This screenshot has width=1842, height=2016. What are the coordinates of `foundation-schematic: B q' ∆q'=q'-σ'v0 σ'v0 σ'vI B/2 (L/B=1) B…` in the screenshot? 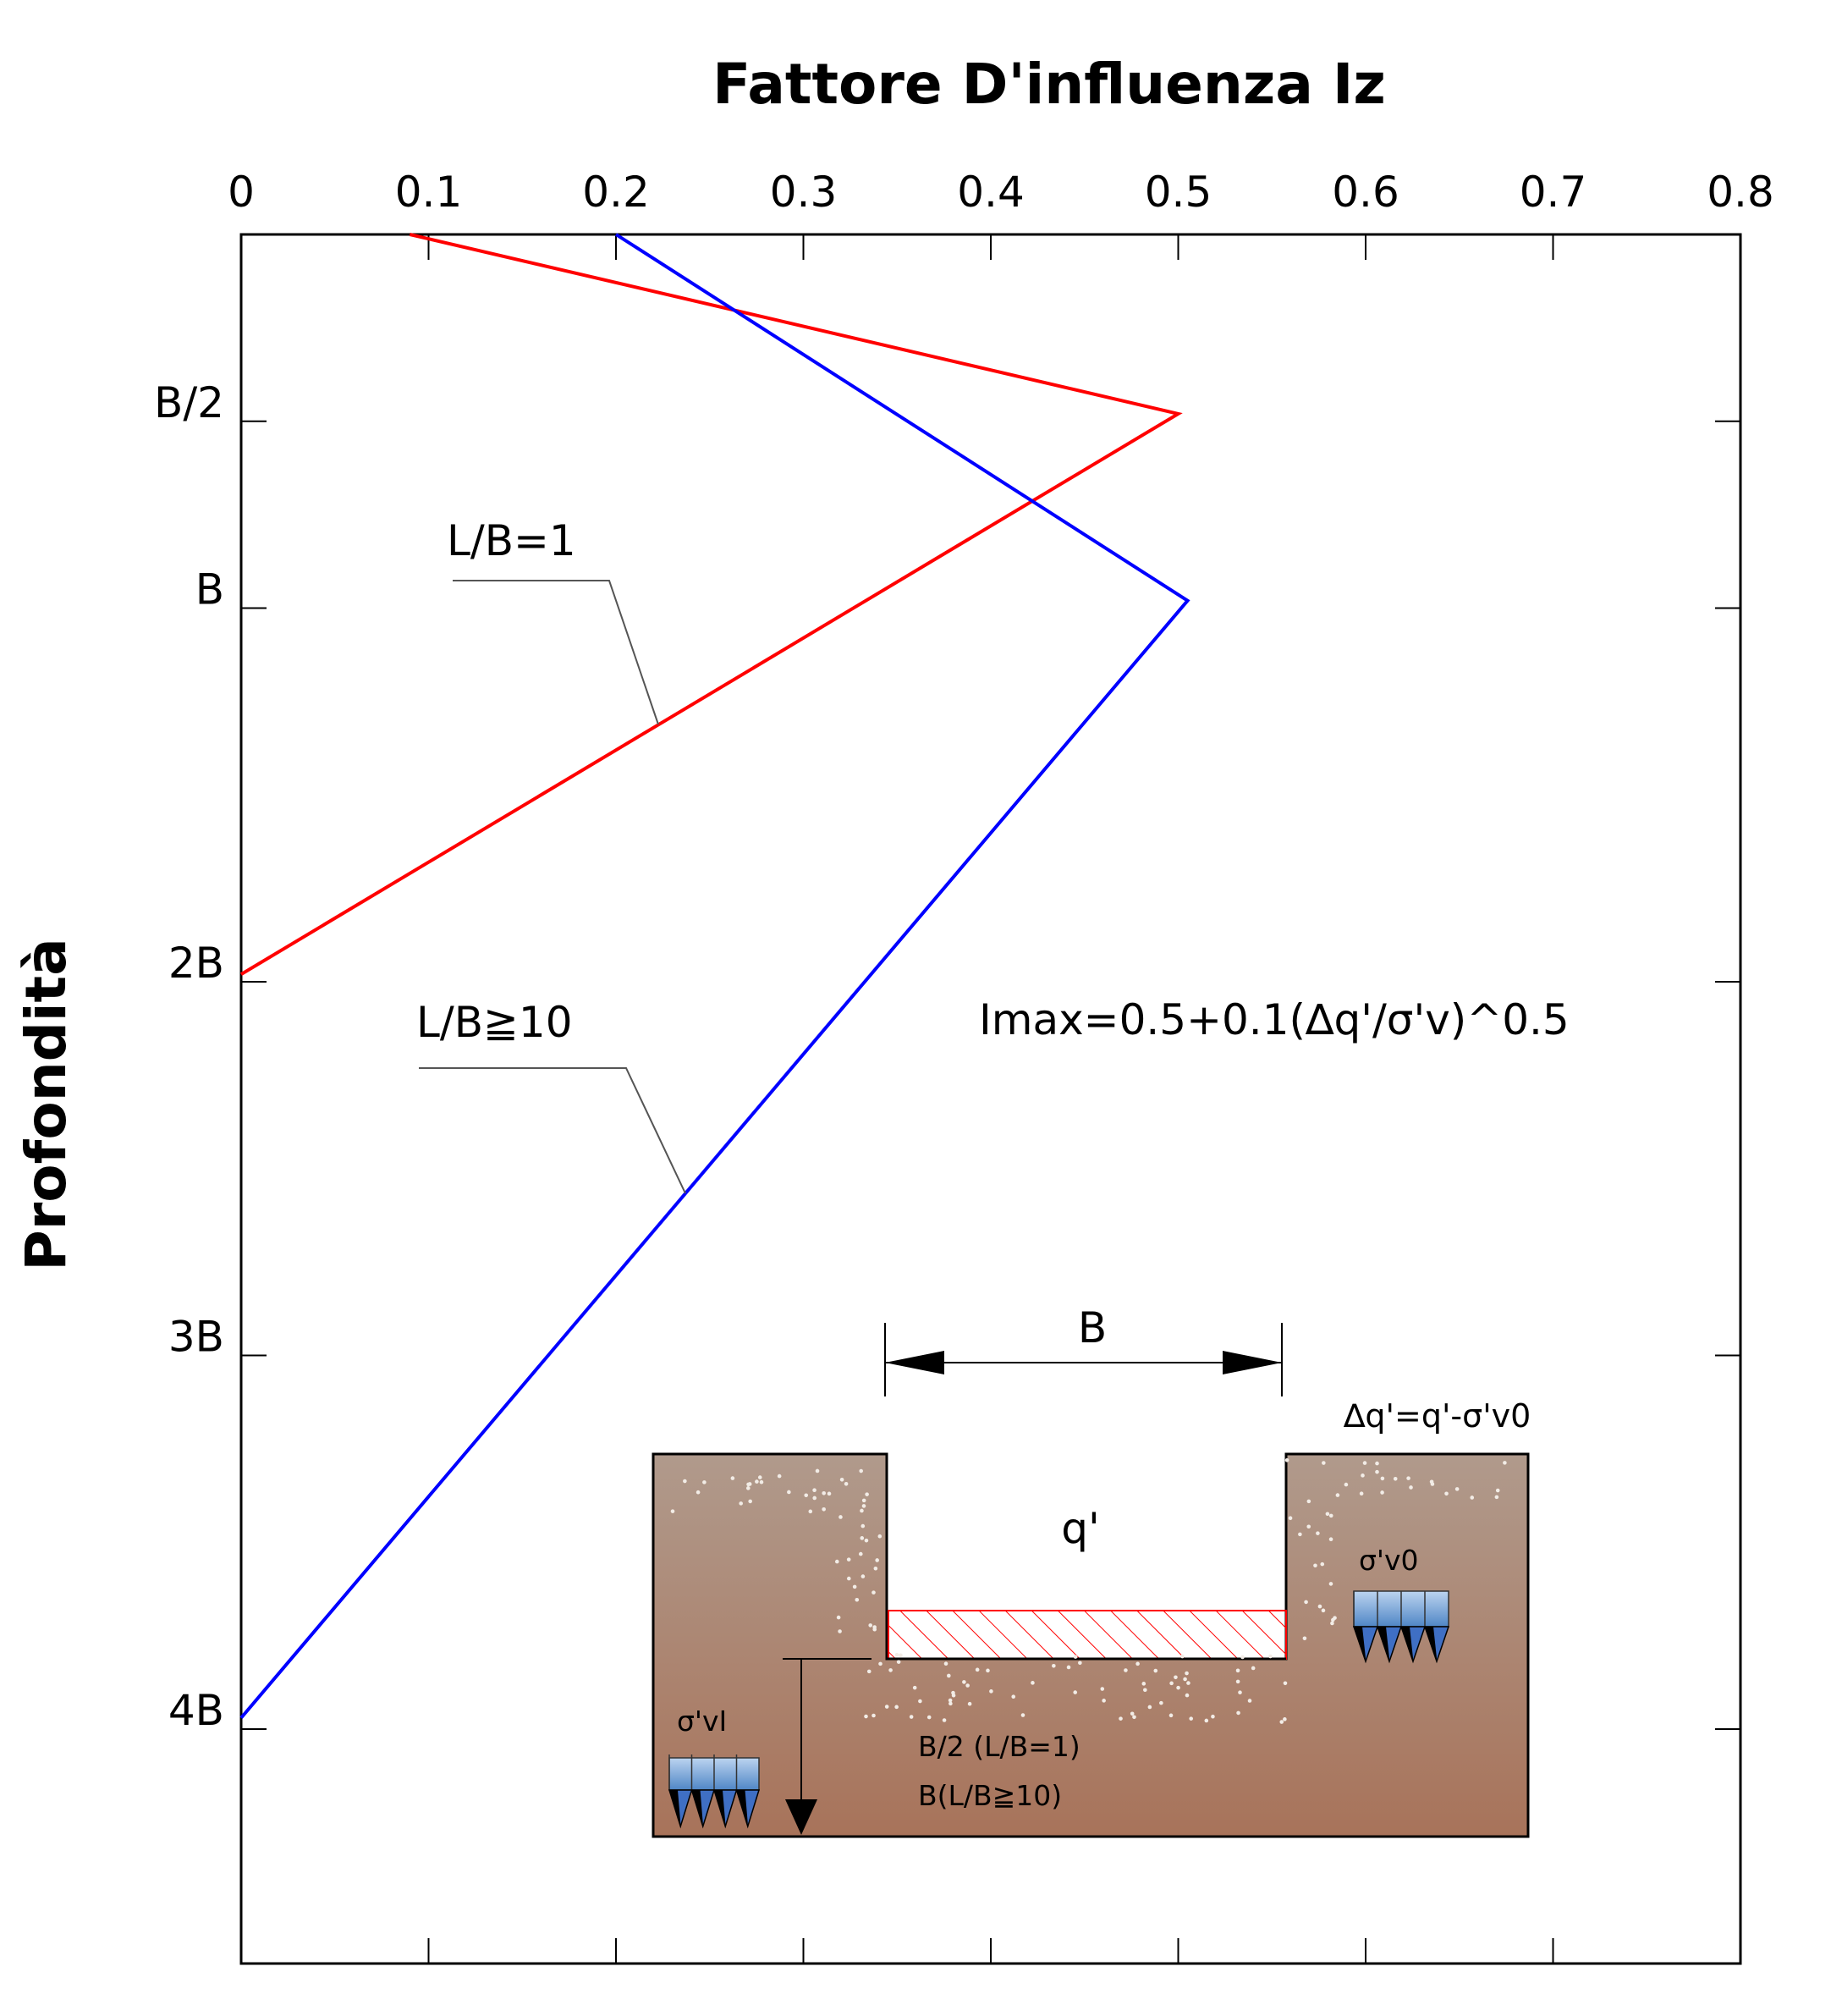 It's located at (1092, 1570).